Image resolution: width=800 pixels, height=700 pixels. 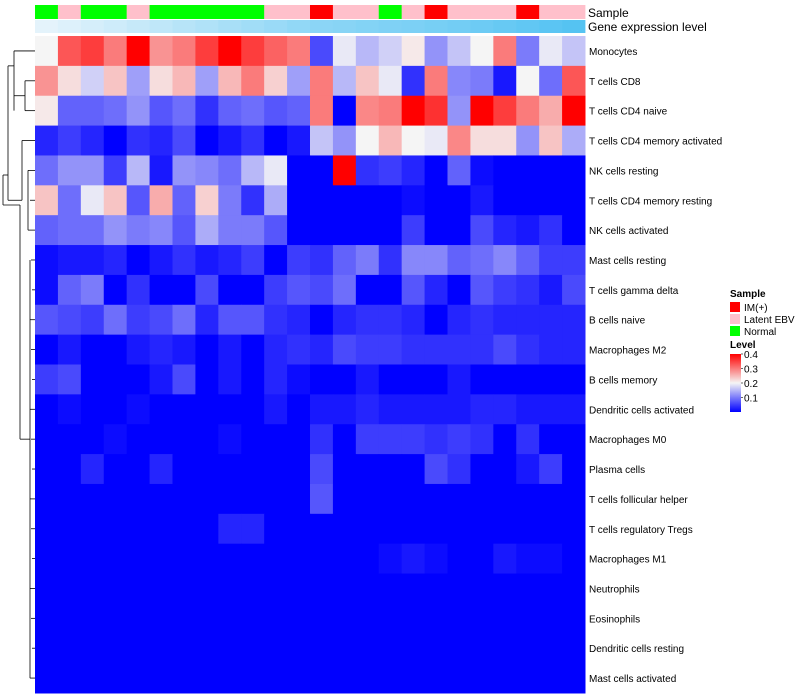 I want to click on legend-sample-label: Latent EBV, so click(x=769, y=320).